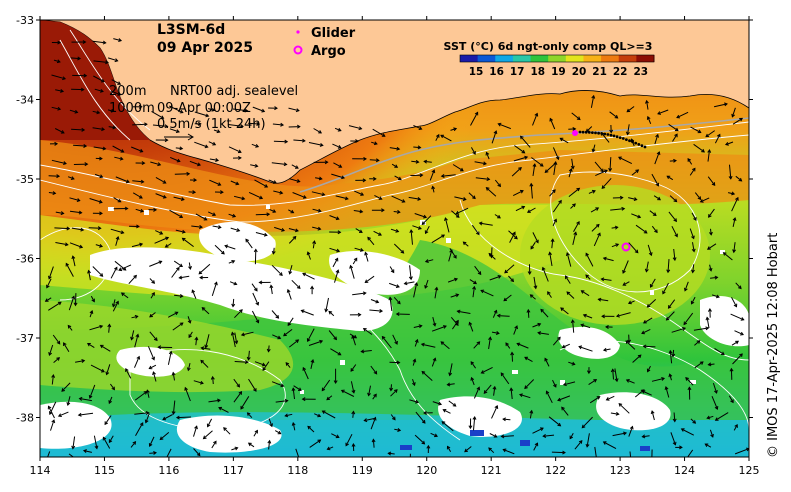  I want to click on contour-1000m-label: 1000m, so click(132, 108).